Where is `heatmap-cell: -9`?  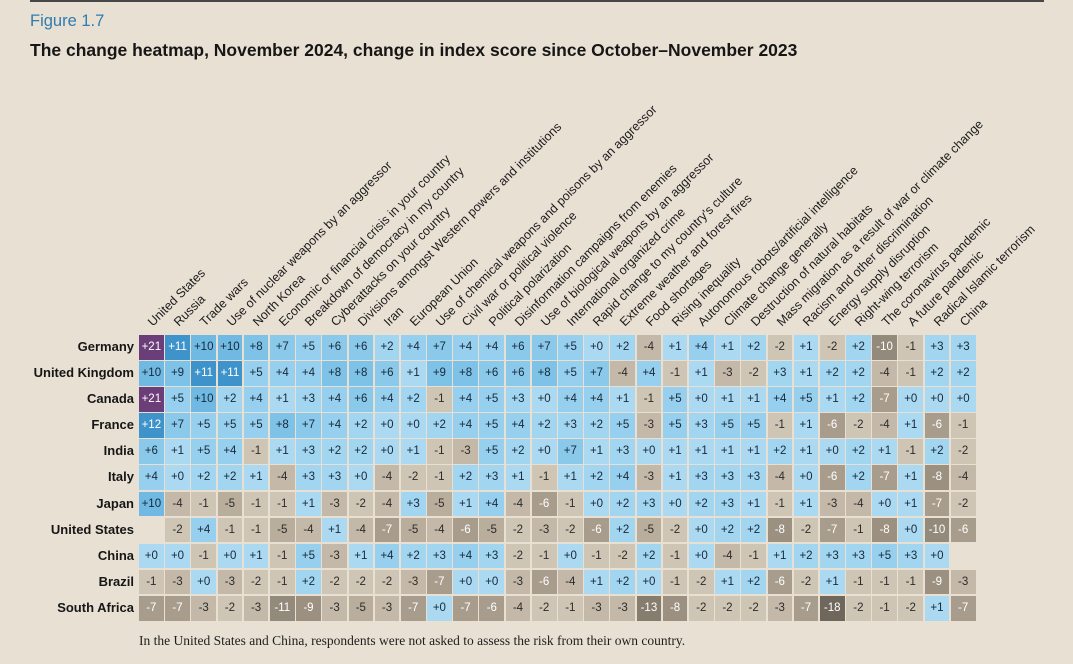
heatmap-cell: -9 is located at coordinates (308, 608).